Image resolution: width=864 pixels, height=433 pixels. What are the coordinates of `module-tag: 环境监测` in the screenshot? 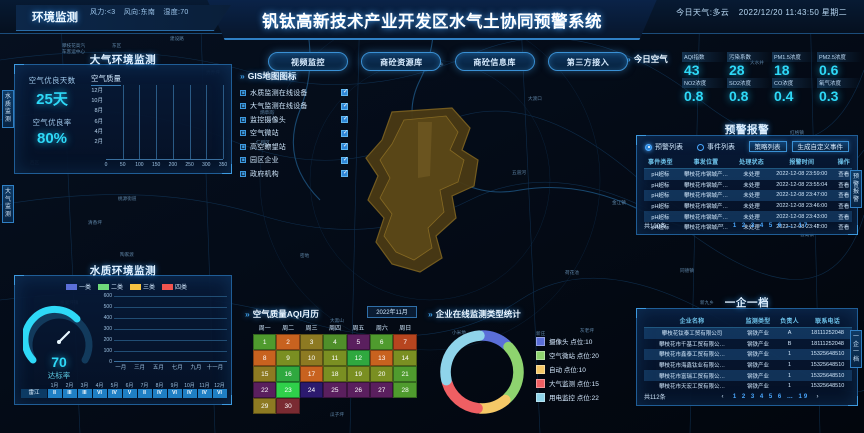 It's located at (123, 18).